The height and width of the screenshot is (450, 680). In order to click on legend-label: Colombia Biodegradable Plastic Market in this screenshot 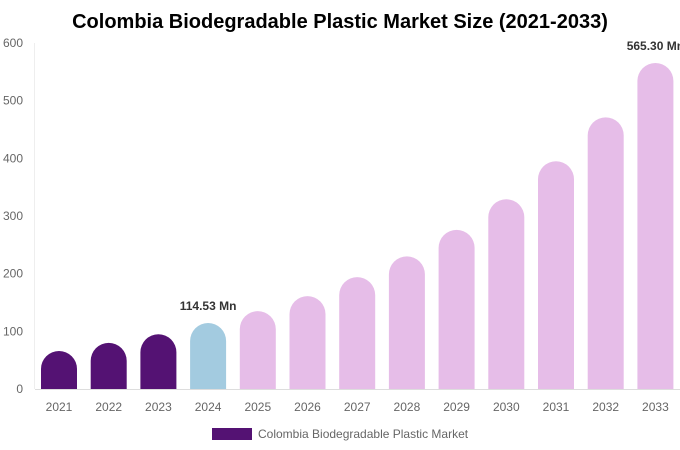, I will do `click(363, 434)`.